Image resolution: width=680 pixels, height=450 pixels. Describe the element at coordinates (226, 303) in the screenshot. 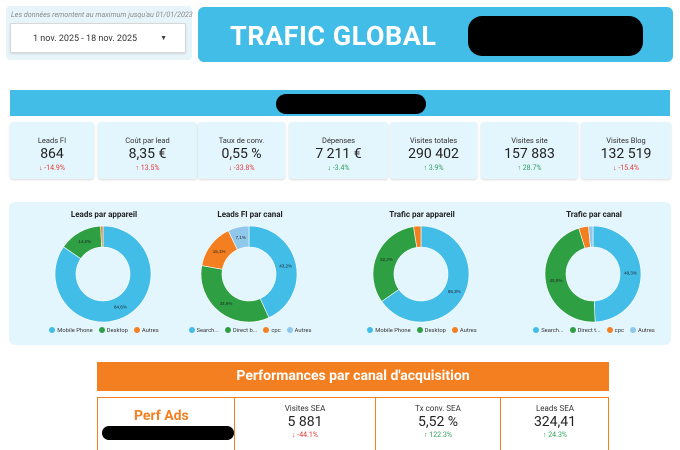

I see `slice-data-label: 34,6%` at that location.